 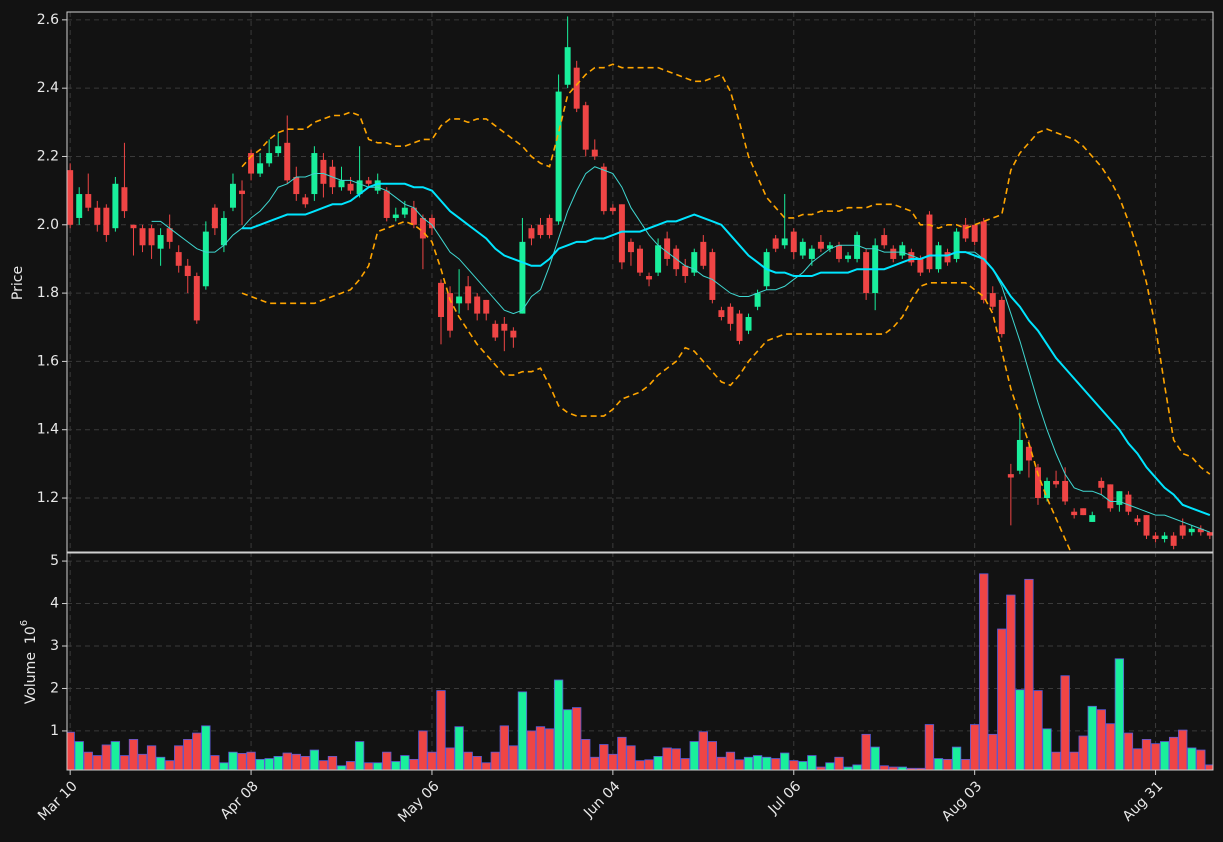 What do you see at coordinates (18, 283) in the screenshot?
I see `y-axis-label: Price` at bounding box center [18, 283].